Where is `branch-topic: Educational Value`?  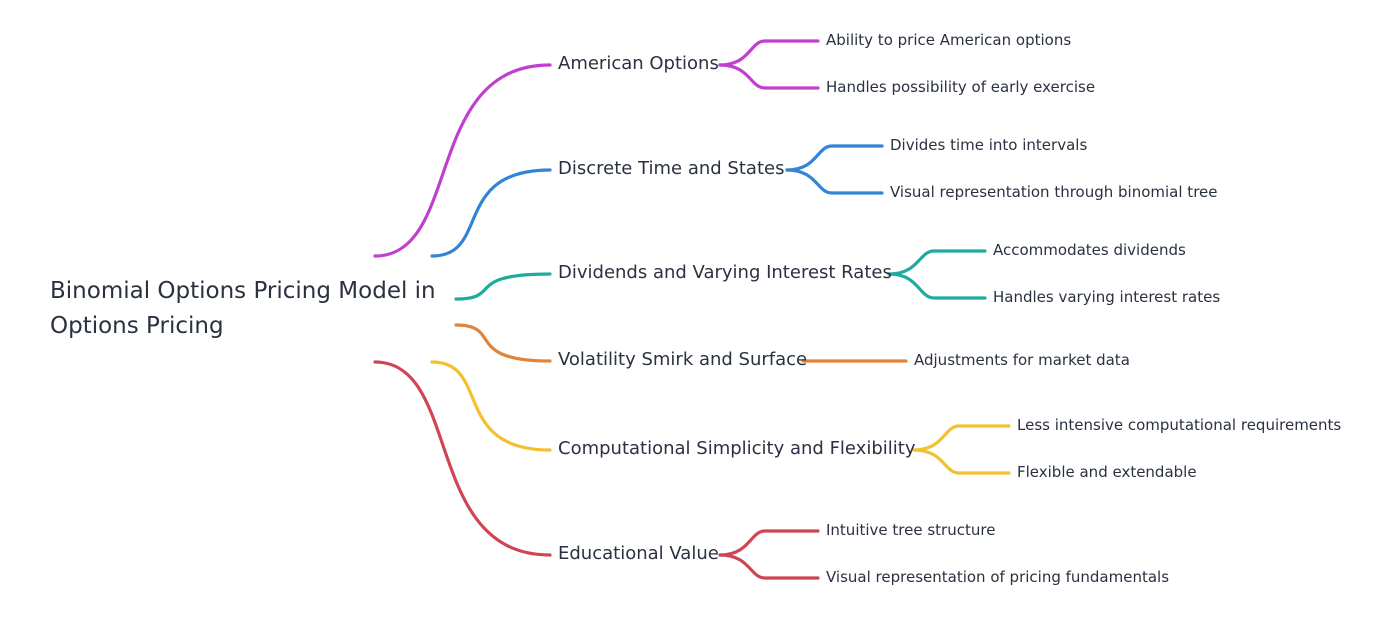 branch-topic: Educational Value is located at coordinates (638, 553).